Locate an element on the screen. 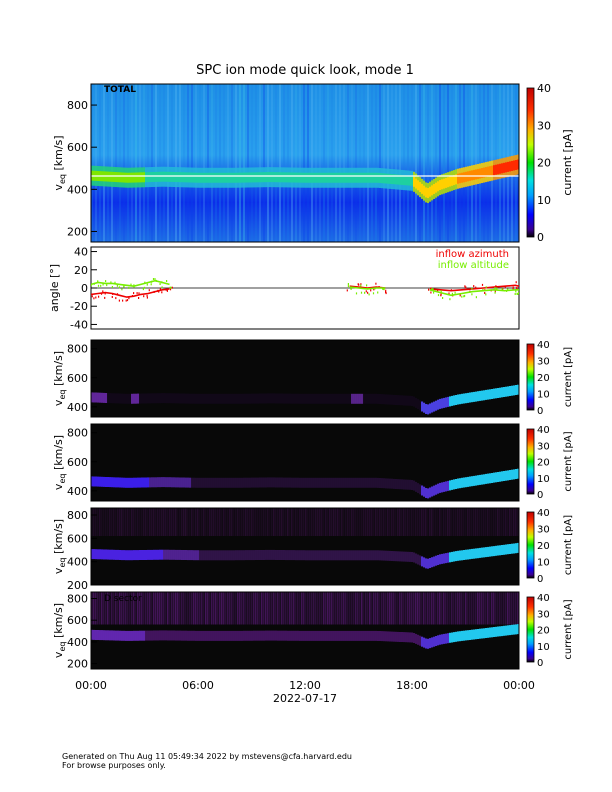  sector-y-tick-label: 600 is located at coordinates (77, 378).